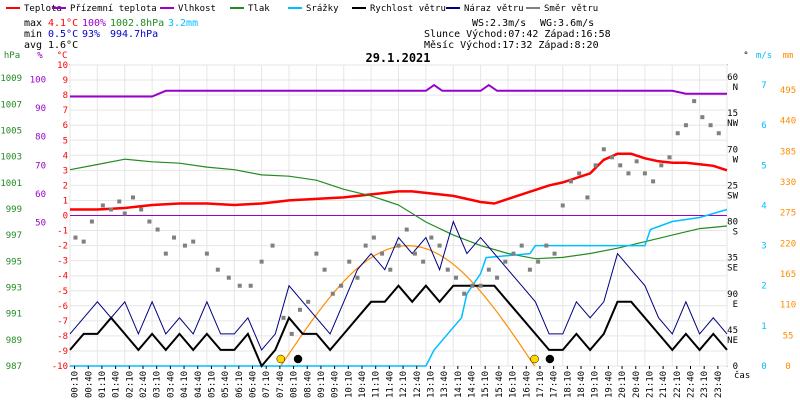 Image resolution: width=800 pixels, height=400 pixels. Describe the element at coordinates (500, 384) in the screenshot. I see `x-tick-label: 15:40` at that location.